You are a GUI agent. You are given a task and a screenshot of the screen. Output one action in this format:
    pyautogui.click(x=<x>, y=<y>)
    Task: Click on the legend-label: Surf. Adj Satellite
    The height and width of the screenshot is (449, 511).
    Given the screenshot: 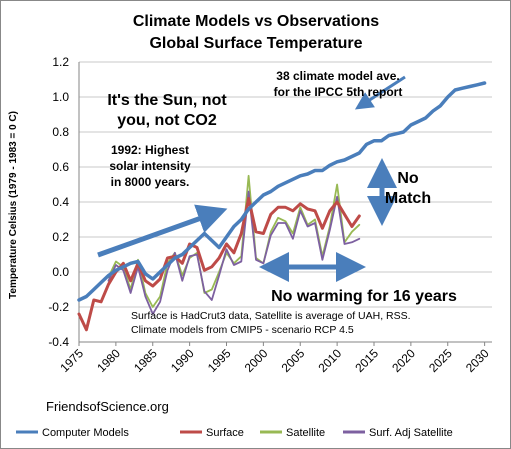 What is the action you would take?
    pyautogui.click(x=411, y=433)
    